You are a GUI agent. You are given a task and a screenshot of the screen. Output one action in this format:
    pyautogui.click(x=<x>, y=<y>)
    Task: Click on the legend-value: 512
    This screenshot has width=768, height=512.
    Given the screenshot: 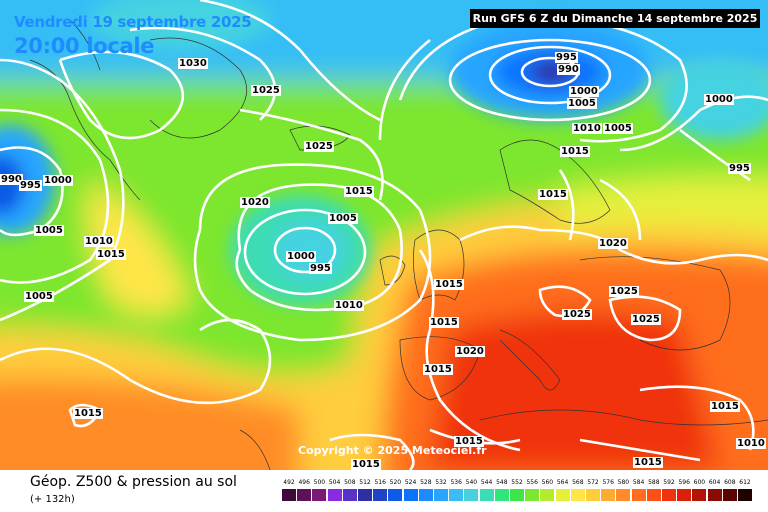 What is the action you would take?
    pyautogui.click(x=365, y=482)
    